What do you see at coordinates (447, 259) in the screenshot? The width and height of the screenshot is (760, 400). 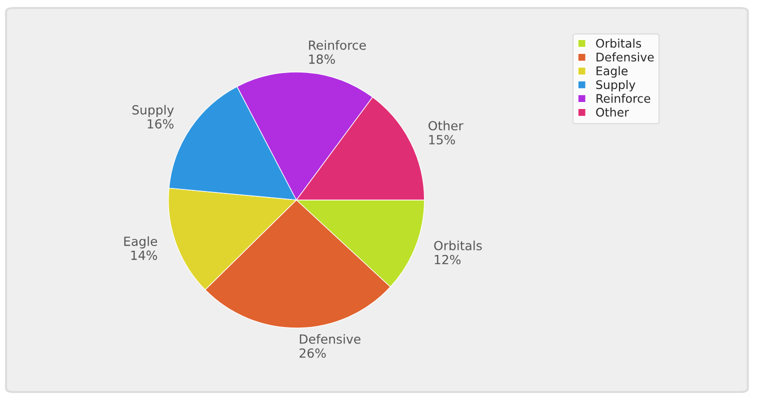 I see `data-label: 12%` at bounding box center [447, 259].